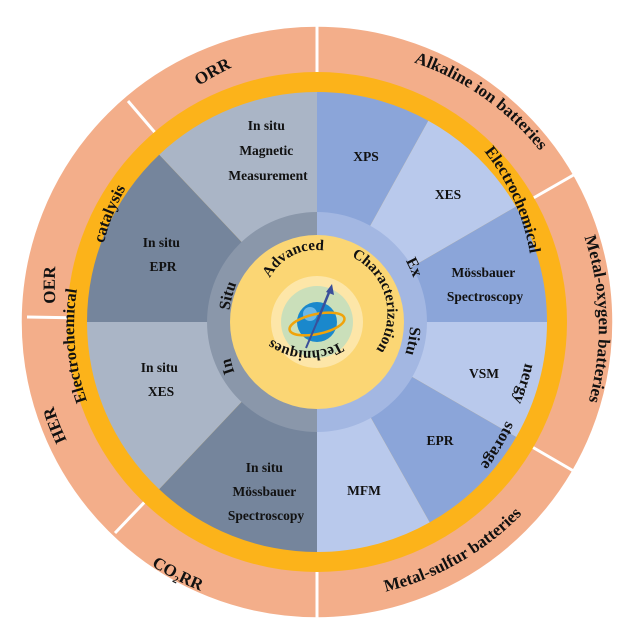 The height and width of the screenshot is (629, 624). What do you see at coordinates (412, 341) in the screenshot?
I see `situ-right-label: Situ` at bounding box center [412, 341].